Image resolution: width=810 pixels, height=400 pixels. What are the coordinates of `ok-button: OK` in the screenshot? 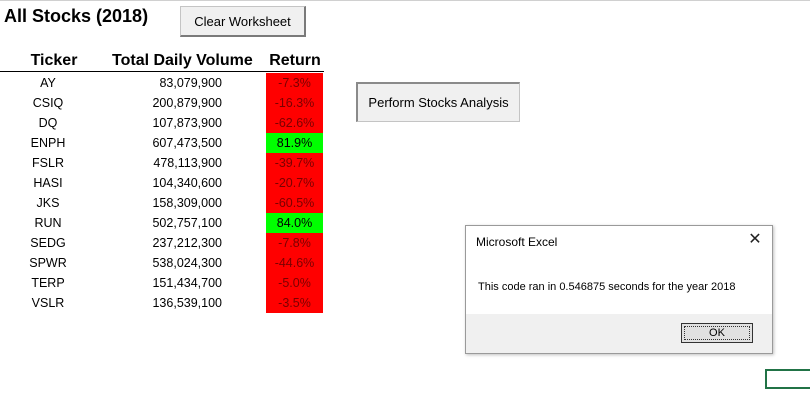 It's located at (717, 333).